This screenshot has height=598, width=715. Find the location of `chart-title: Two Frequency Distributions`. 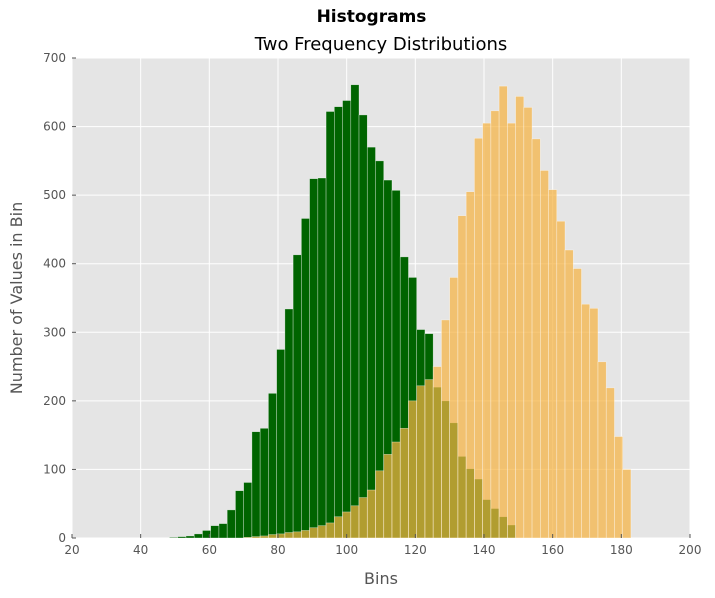

chart-title: Two Frequency Distributions is located at coordinates (381, 44).